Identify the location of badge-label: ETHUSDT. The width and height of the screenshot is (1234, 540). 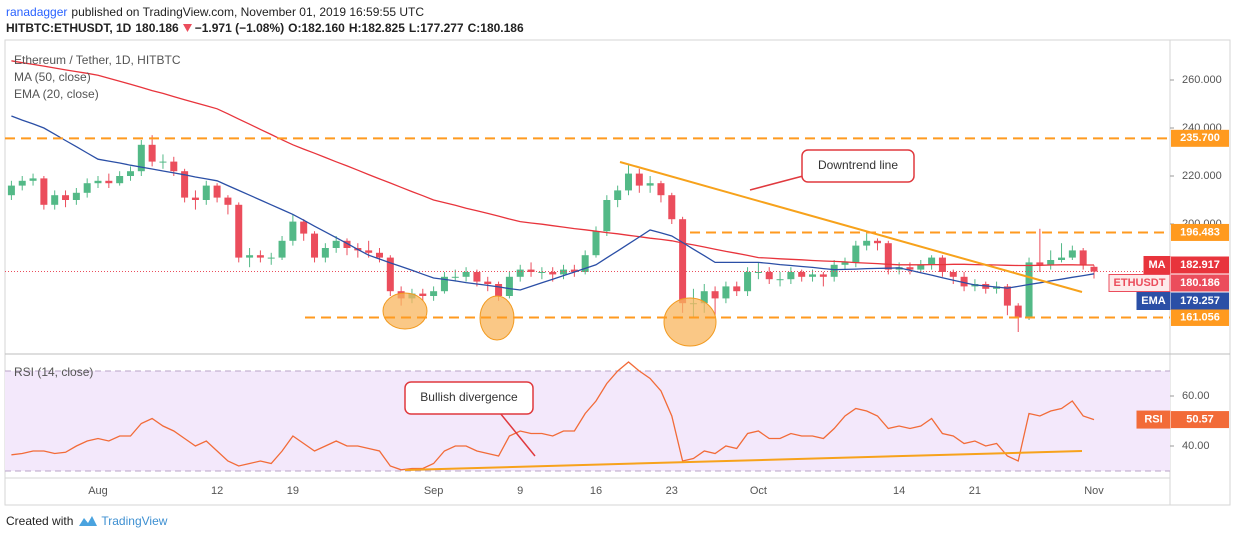
(1140, 283).